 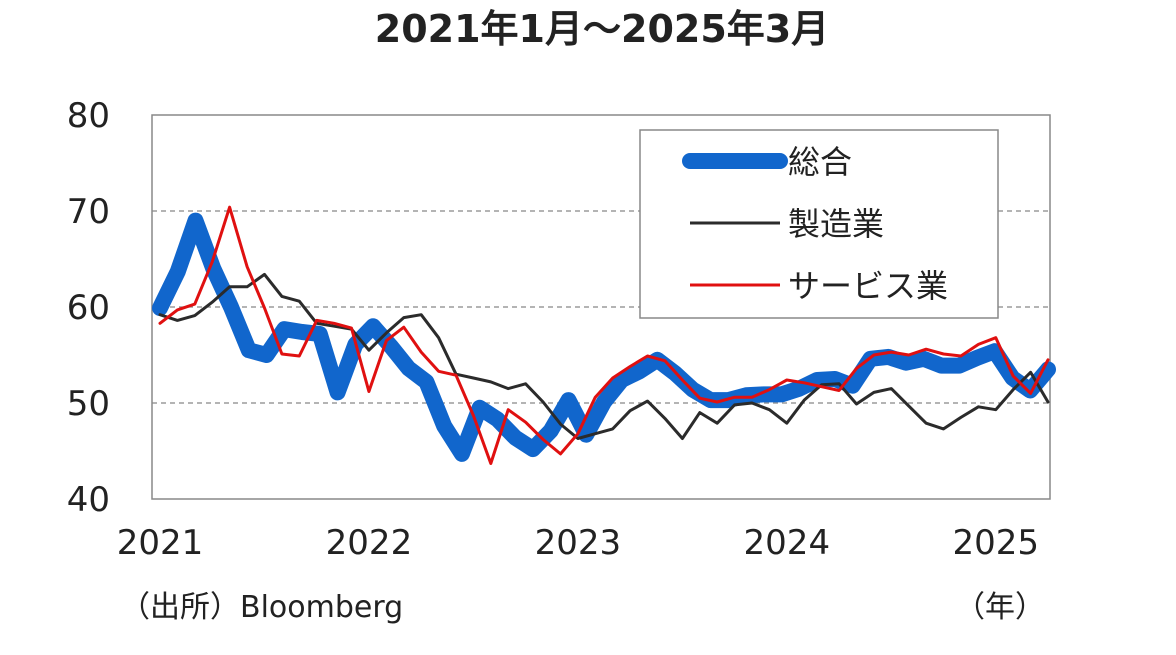 What do you see at coordinates (836, 224) in the screenshot?
I see `legend-label-seizo: 製造業` at bounding box center [836, 224].